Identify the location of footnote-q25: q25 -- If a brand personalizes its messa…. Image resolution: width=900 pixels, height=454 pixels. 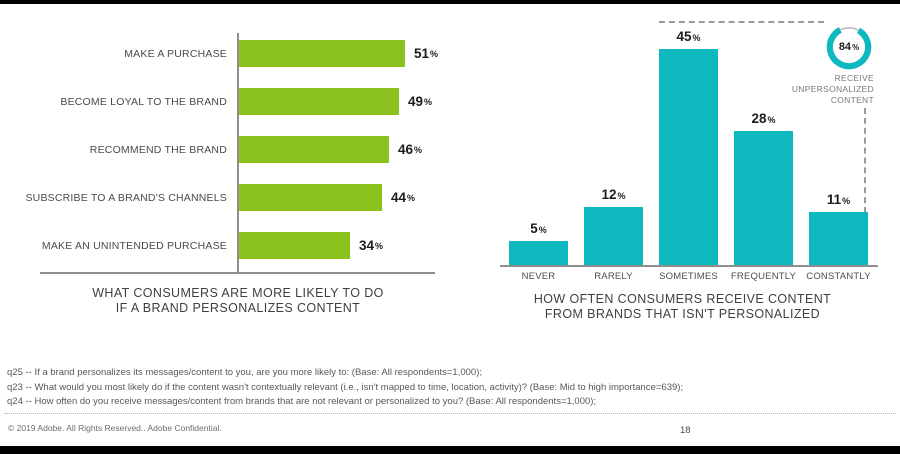
(244, 372).